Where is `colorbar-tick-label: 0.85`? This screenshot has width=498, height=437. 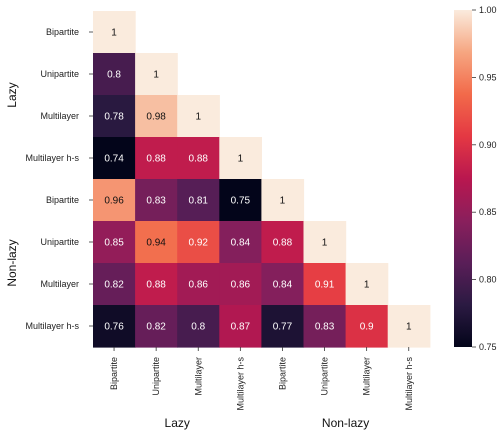 colorbar-tick-label: 0.85 is located at coordinates (488, 212).